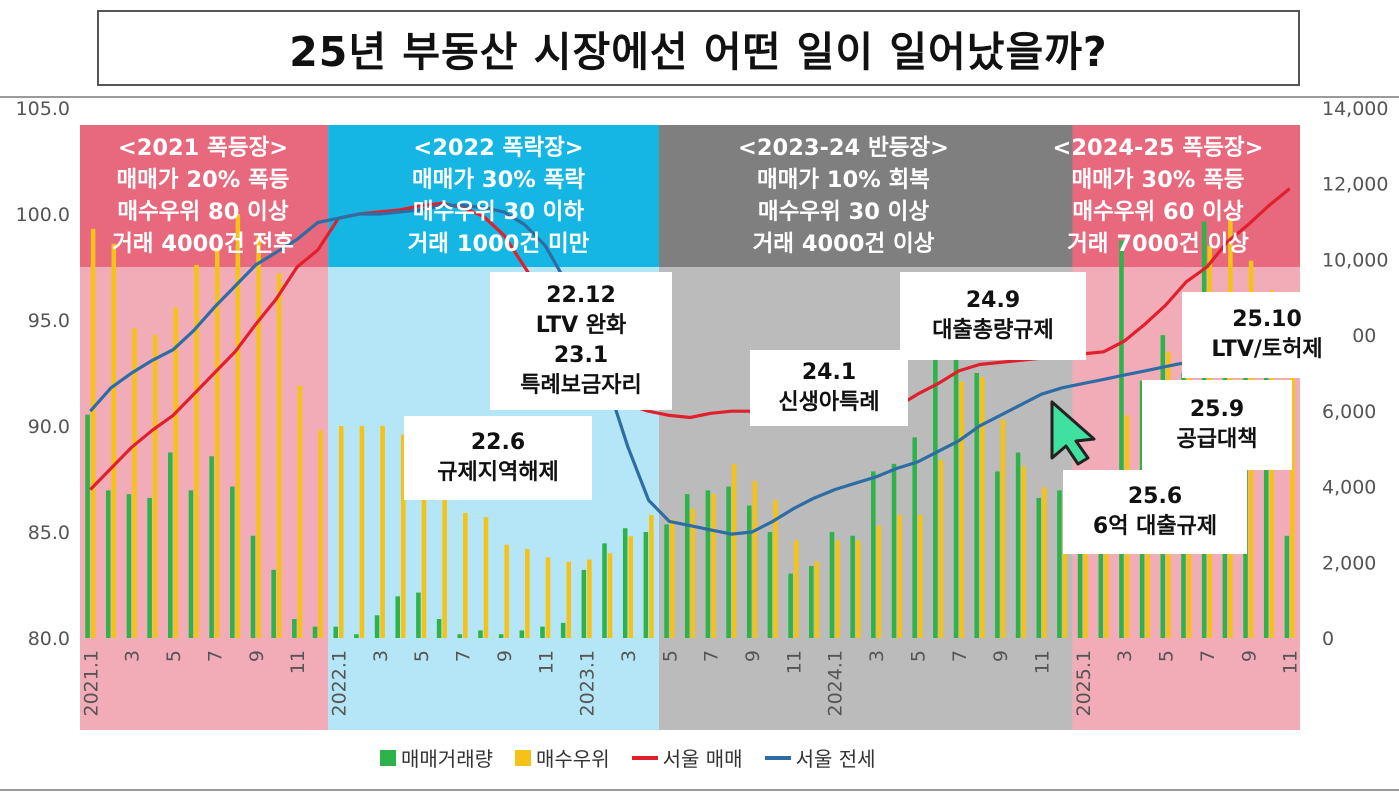 The image size is (1399, 797). I want to click on callout-22-12-date: 22.12, so click(581, 295).